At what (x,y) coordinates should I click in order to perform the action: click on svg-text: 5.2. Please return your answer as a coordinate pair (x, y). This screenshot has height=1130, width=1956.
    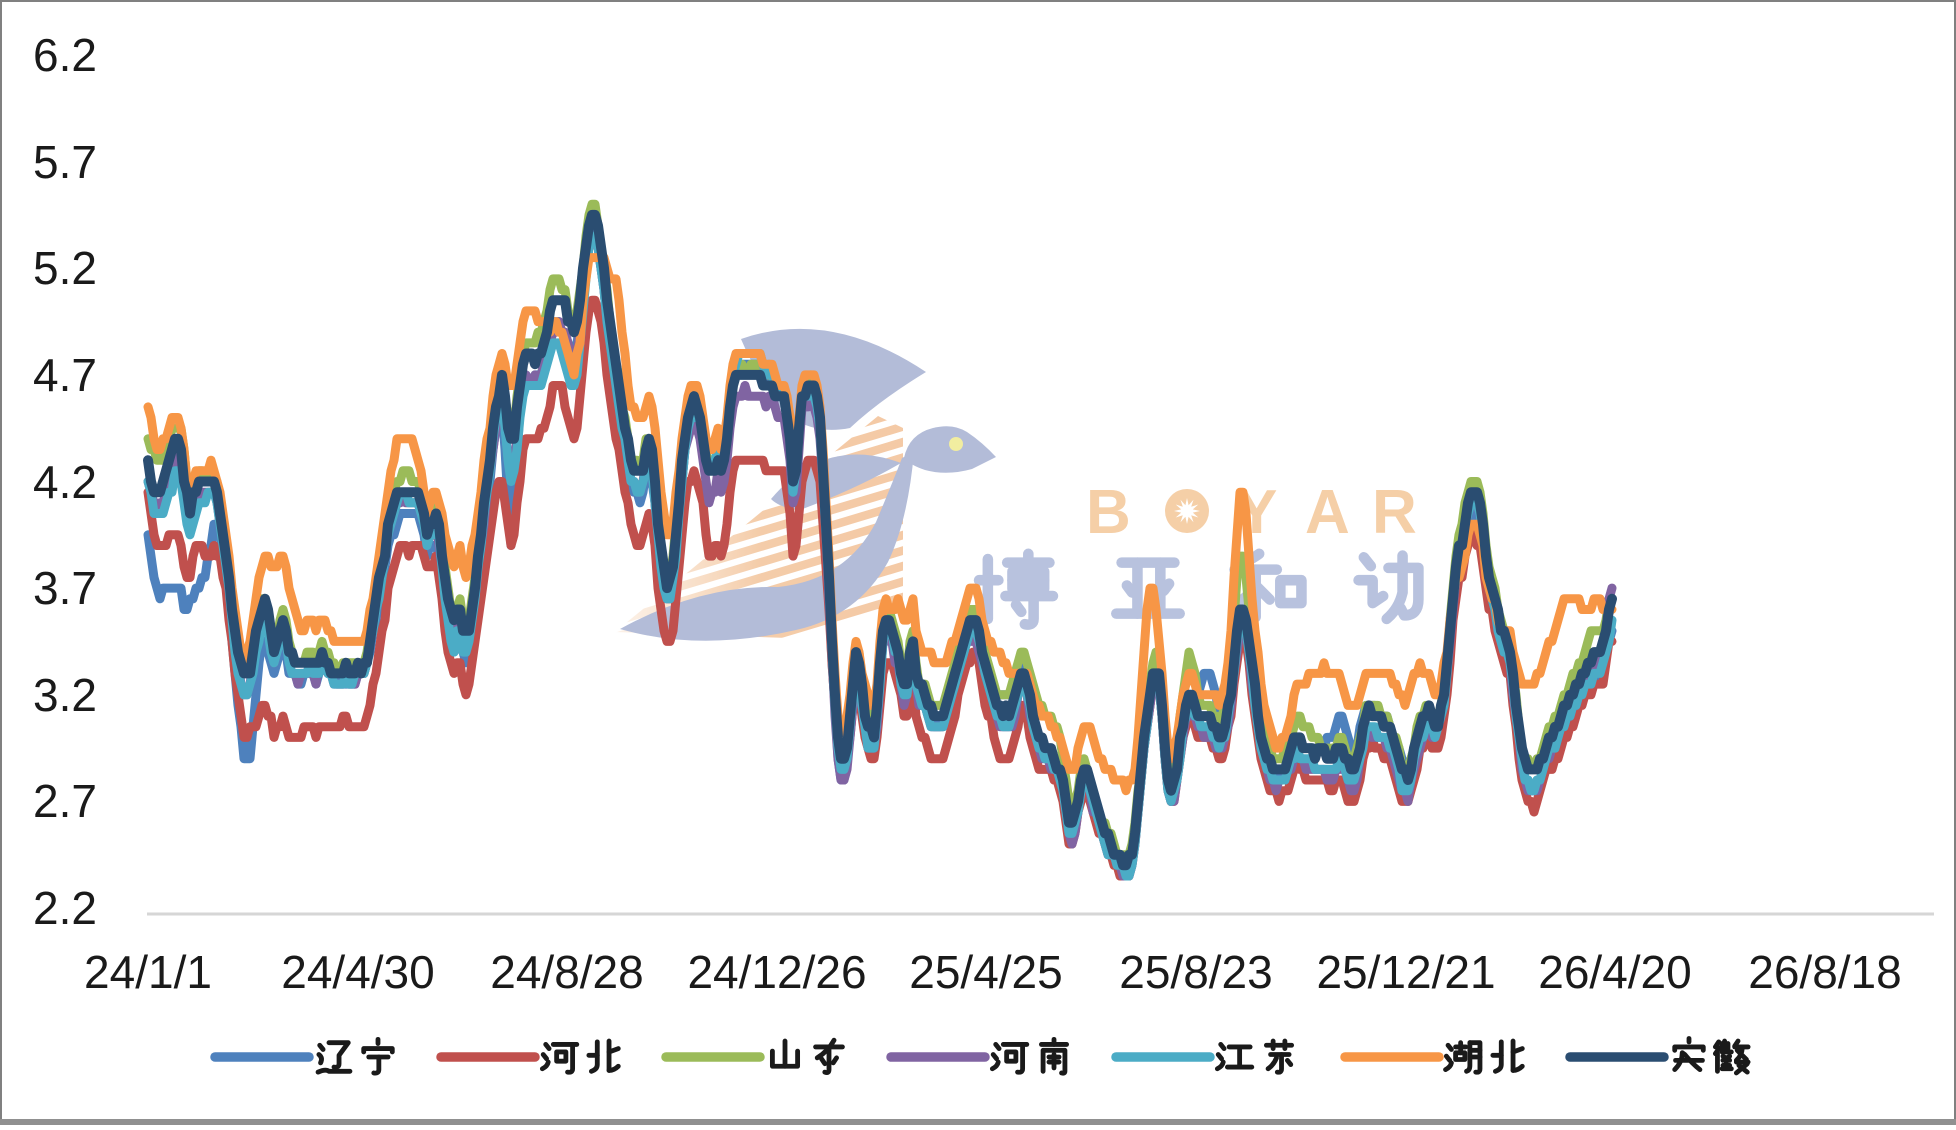
    Looking at the image, I should click on (65, 268).